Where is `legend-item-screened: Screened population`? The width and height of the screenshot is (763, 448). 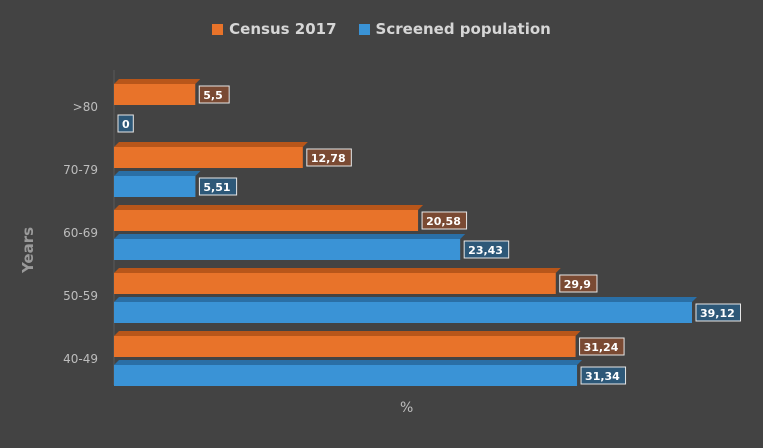
legend-item-screened: Screened population is located at coordinates (454, 29).